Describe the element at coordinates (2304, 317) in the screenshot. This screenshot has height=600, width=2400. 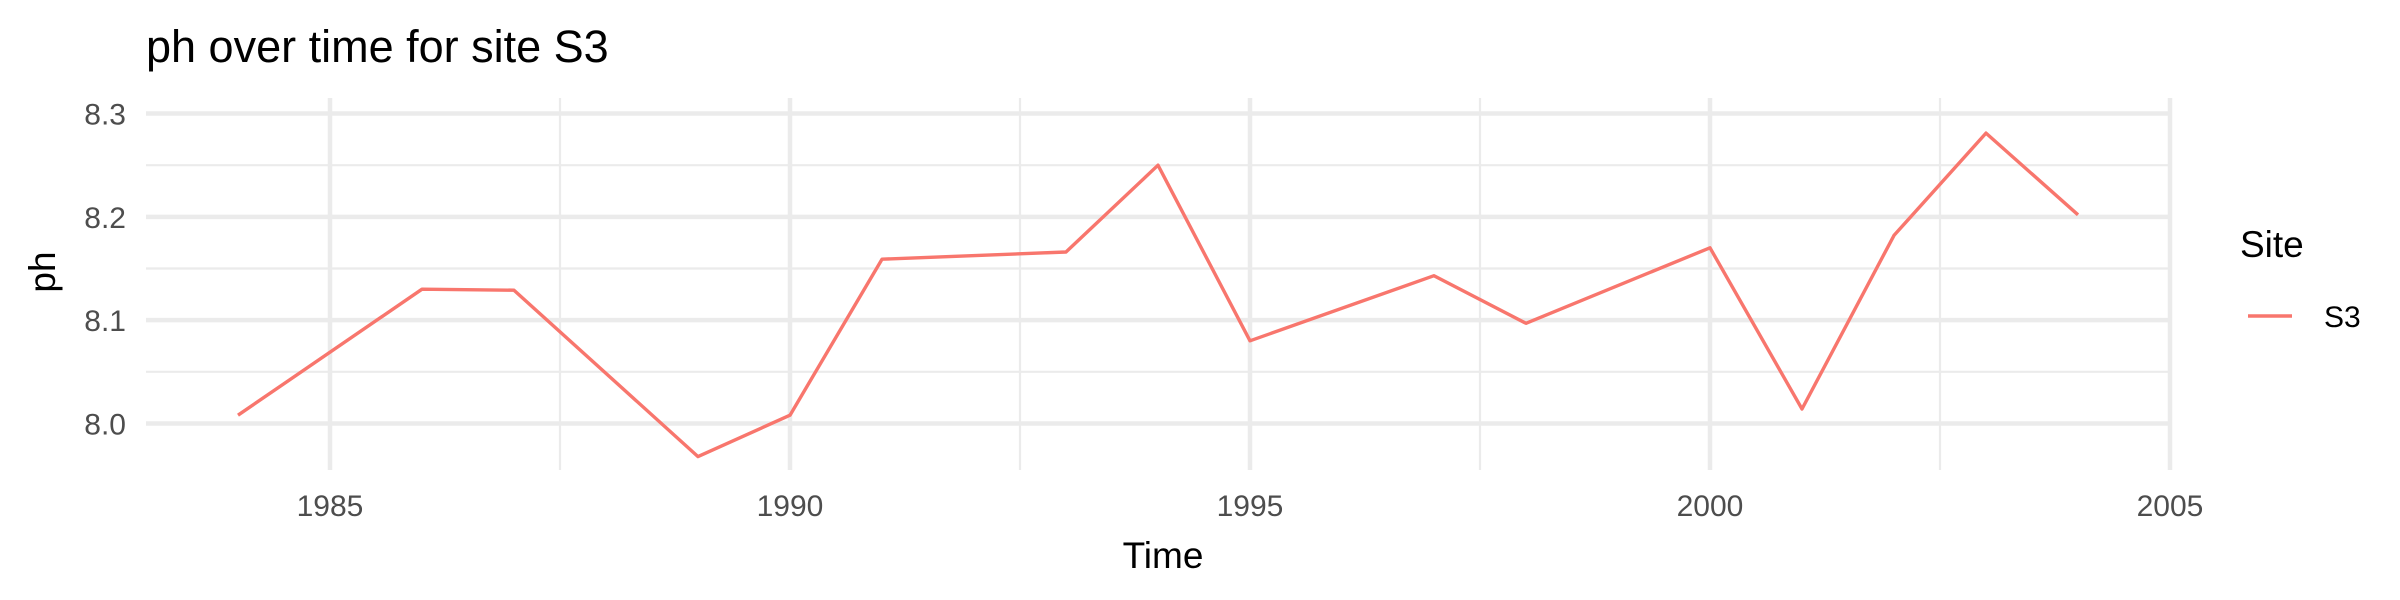
I see `legend-entries: S3` at that location.